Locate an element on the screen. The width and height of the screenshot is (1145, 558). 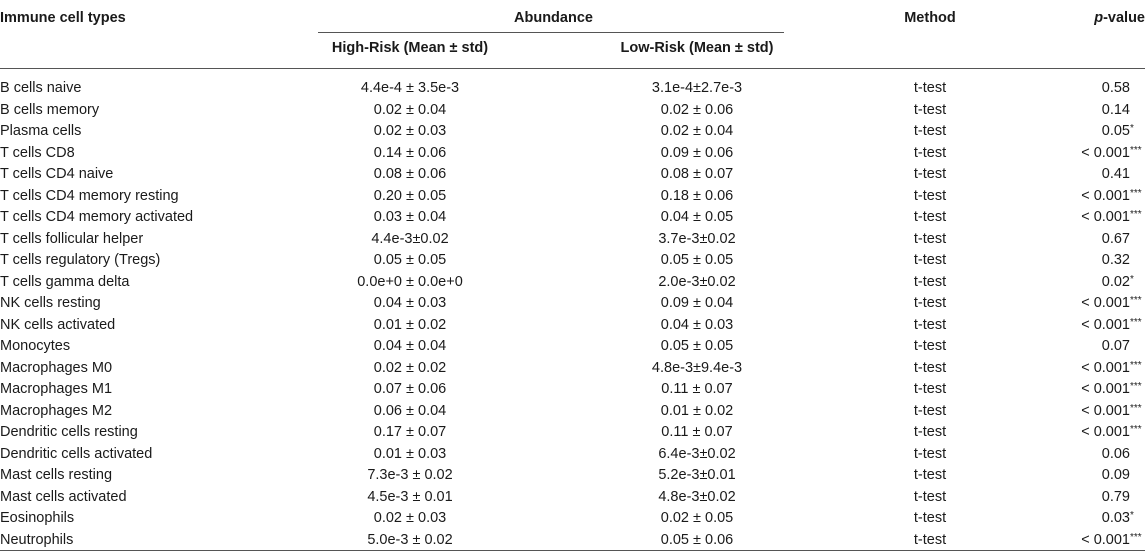
high-risk-value: 0.06 ± 0.04 is located at coordinates (410, 410).